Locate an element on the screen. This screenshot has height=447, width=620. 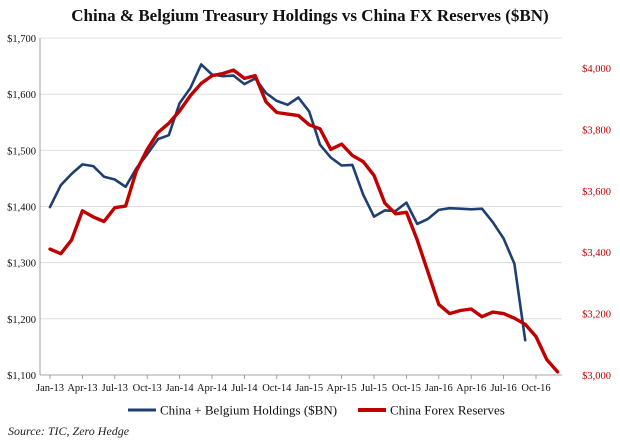
source-note: Source: TIC, Zero Hedge is located at coordinates (69, 431).